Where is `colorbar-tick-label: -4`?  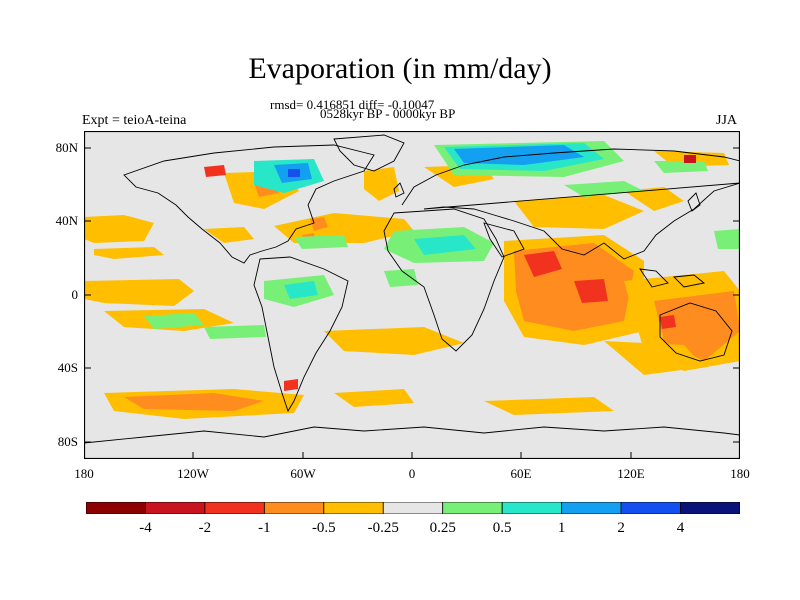 colorbar-tick-label: -4 is located at coordinates (145, 528).